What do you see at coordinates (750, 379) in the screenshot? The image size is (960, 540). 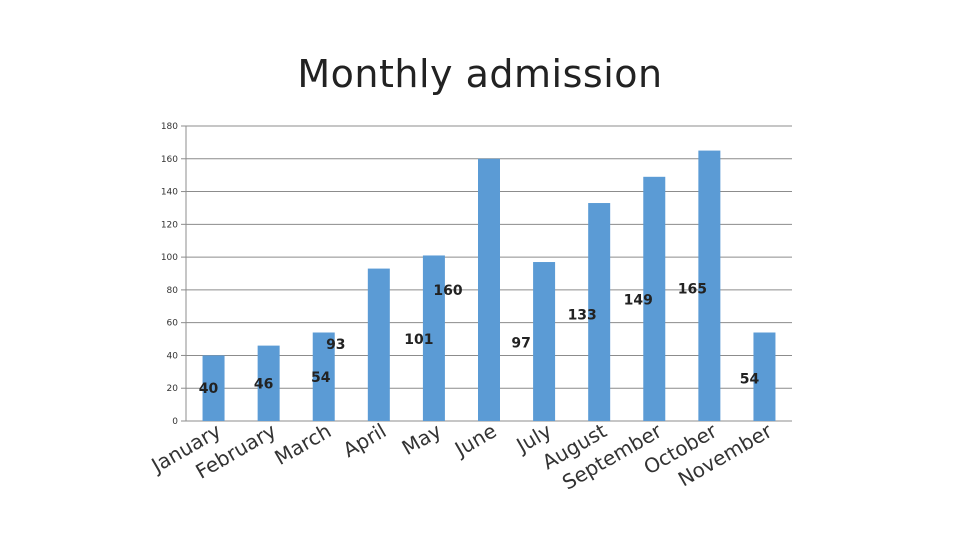 I see `data-label-10: 54` at bounding box center [750, 379].